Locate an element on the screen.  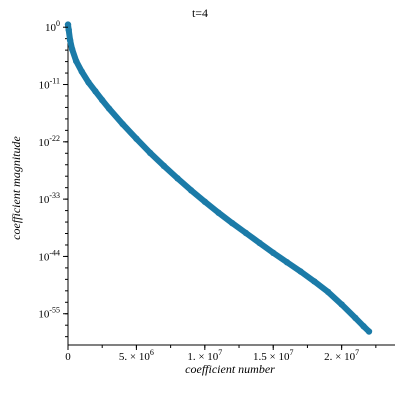
y-tick-label: 10-55 is located at coordinates (49, 313).